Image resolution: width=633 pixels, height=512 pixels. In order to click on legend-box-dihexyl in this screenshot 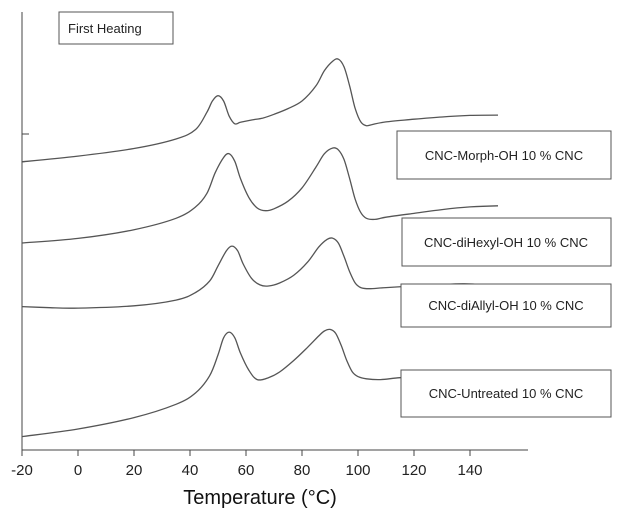, I will do `click(506, 242)`.